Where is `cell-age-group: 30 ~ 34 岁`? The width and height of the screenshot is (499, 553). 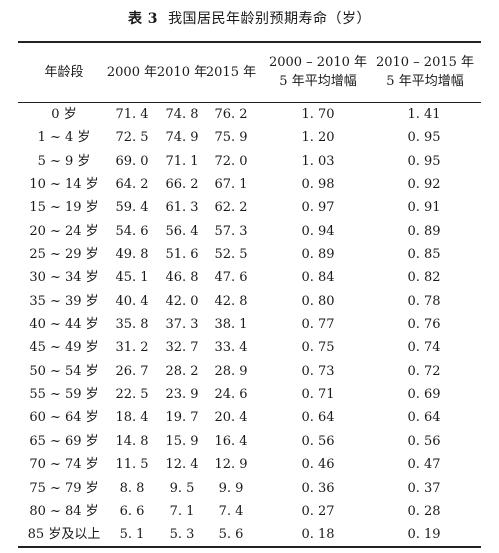 cell-age-group: 30 ~ 34 岁 is located at coordinates (64, 278).